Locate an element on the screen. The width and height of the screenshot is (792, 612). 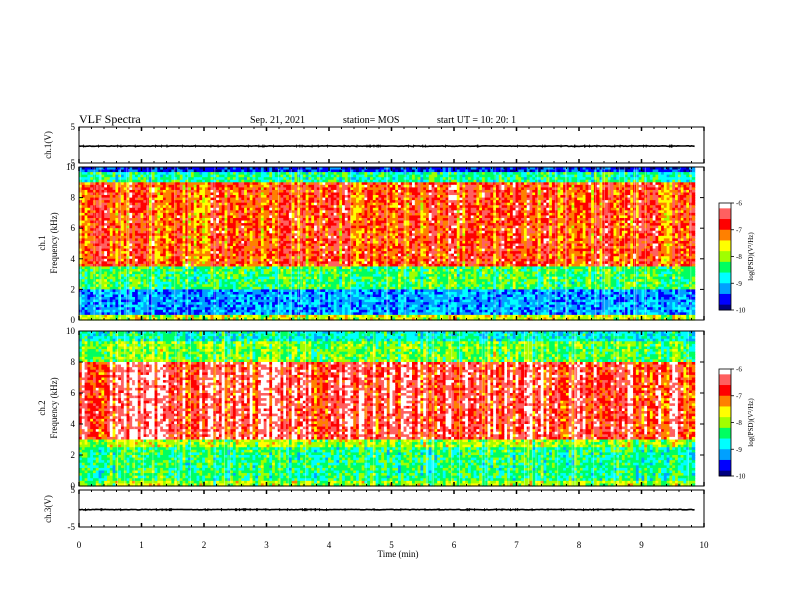
station-label: station= MOS is located at coordinates (371, 120).